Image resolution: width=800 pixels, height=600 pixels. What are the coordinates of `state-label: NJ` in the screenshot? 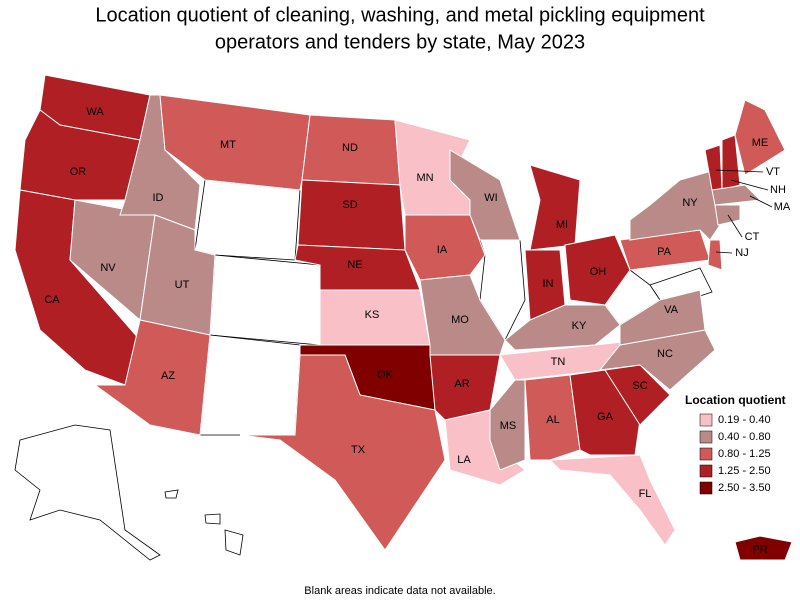 It's located at (741, 253).